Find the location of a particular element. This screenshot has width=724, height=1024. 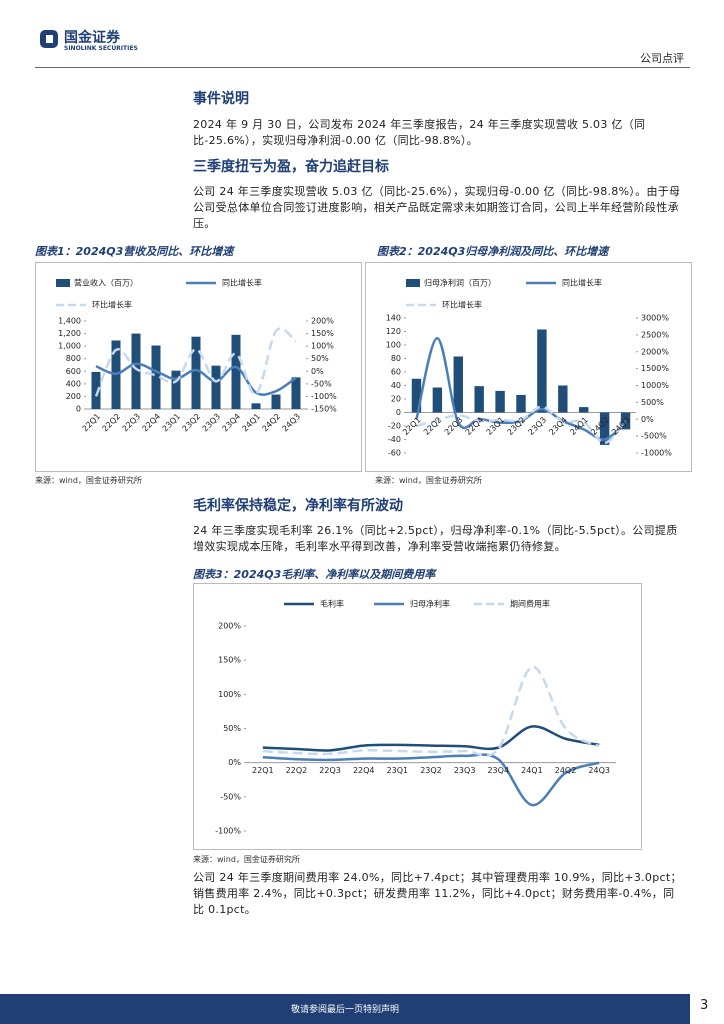

y2-tick-label: -1000% is located at coordinates (656, 453).